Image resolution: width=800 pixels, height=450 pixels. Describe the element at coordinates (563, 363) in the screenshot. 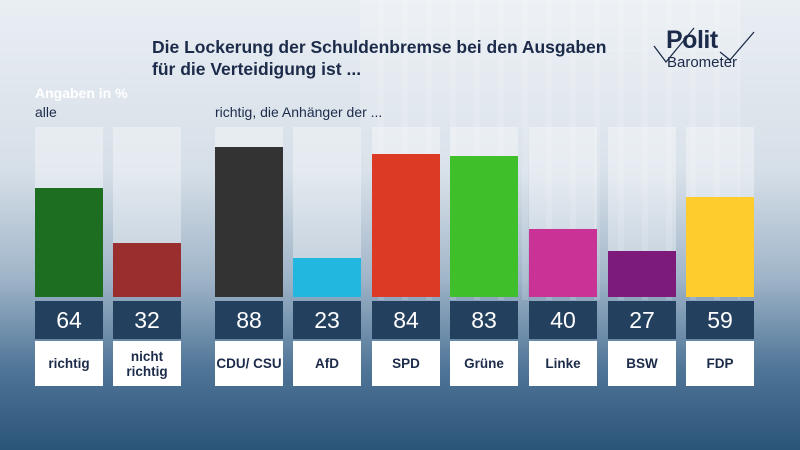

I see `category-label: Linke` at that location.